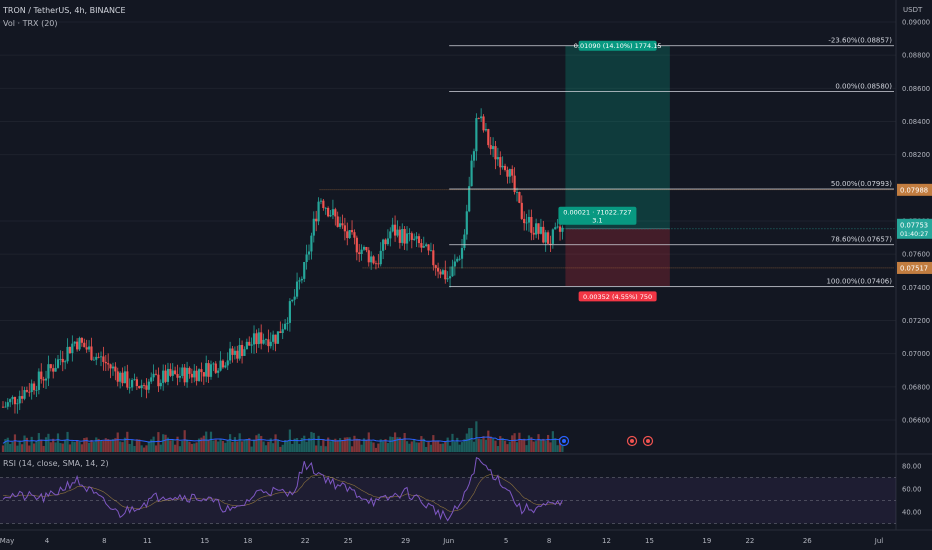  Describe the element at coordinates (64, 10) in the screenshot. I see `symbol-title: TRON / TetherUS, 4h, BINANCE` at that location.